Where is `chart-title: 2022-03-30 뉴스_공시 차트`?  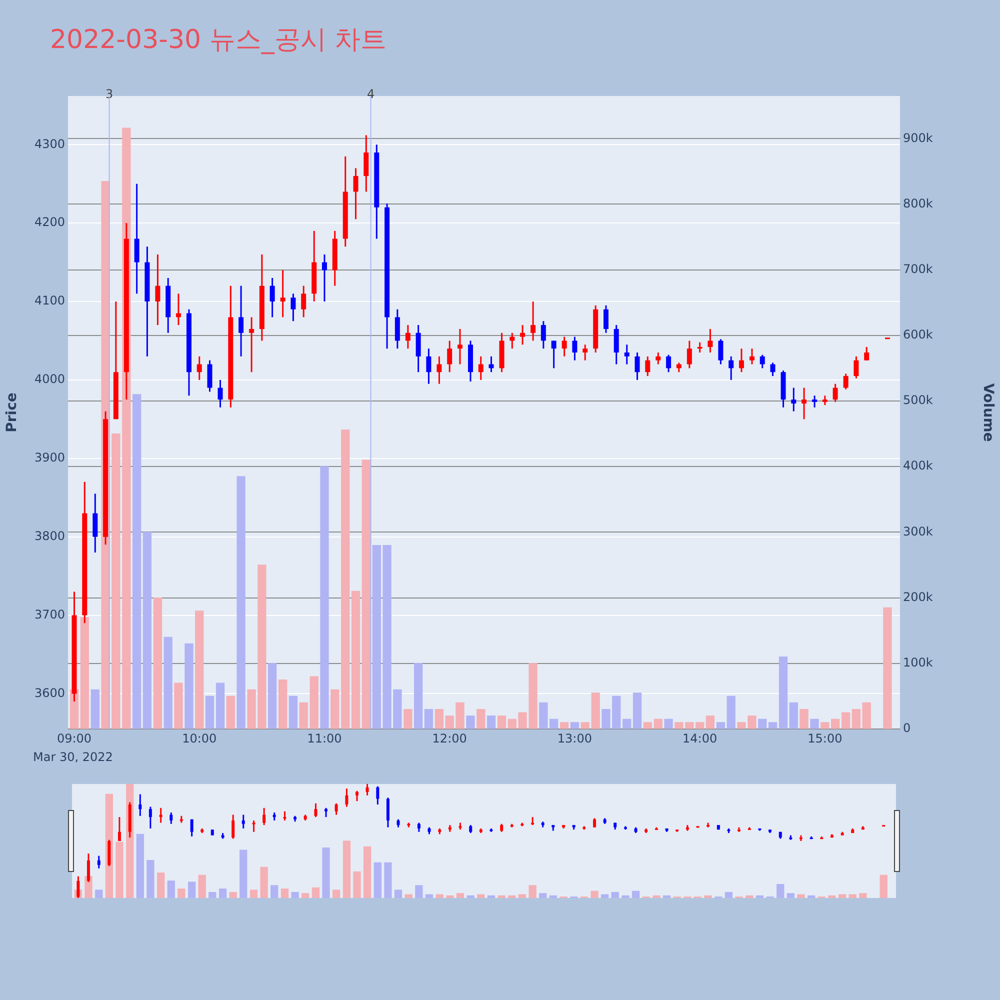
chart-title: 2022-03-30 뉴스_공시 차트 is located at coordinates (218, 40).